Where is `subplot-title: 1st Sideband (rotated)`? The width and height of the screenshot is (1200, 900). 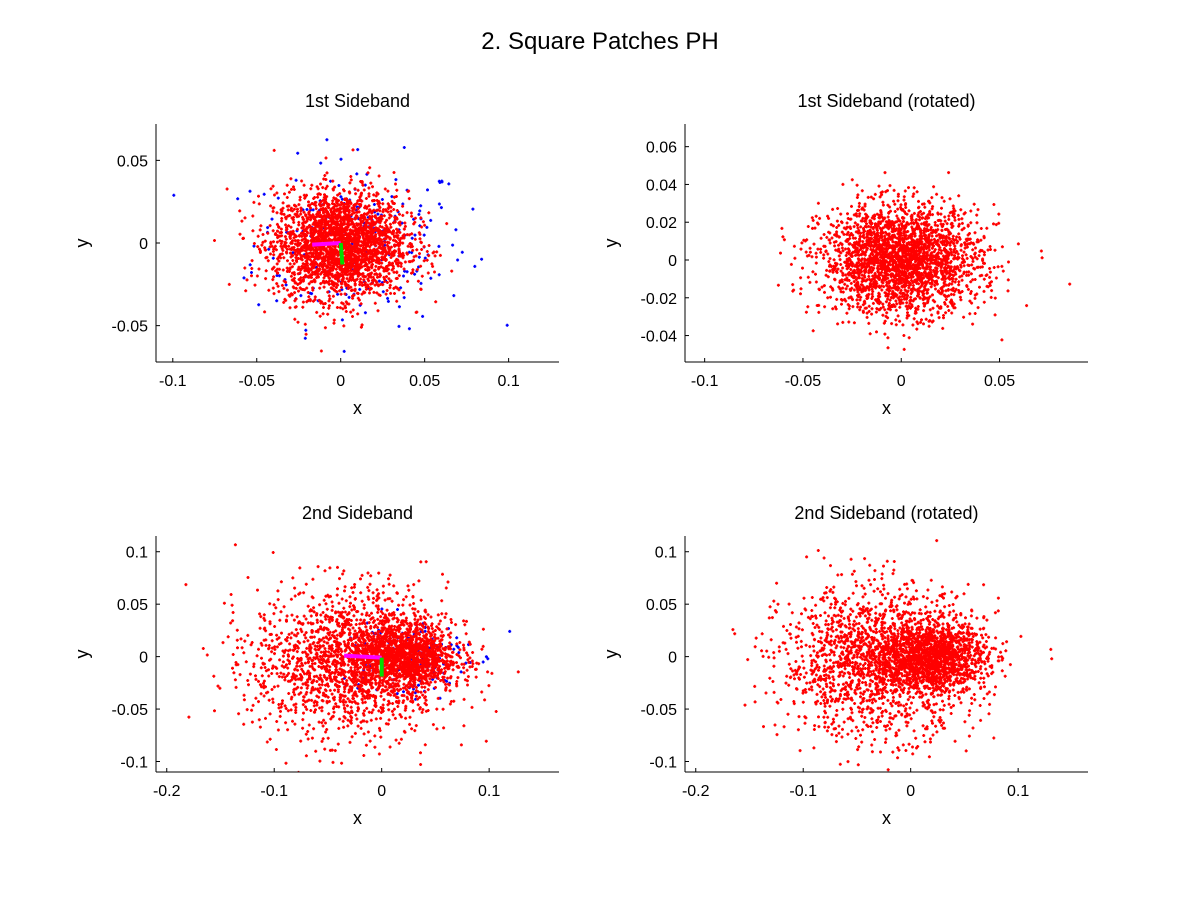
subplot-title: 1st Sideband (rotated) is located at coordinates (886, 101).